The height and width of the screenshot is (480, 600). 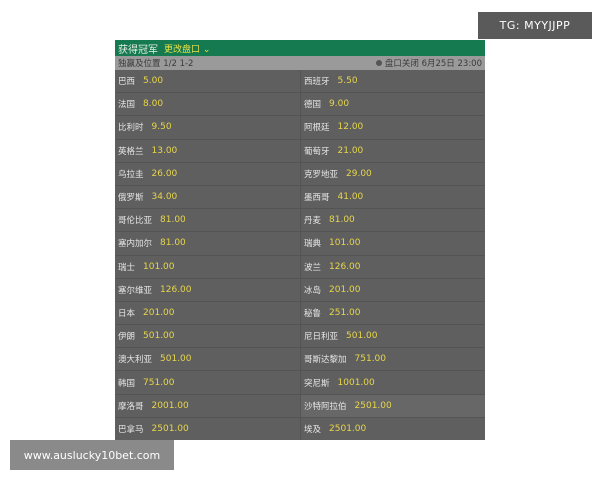 I want to click on selection-cell: 尼日利亚 501.00, so click(x=393, y=337).